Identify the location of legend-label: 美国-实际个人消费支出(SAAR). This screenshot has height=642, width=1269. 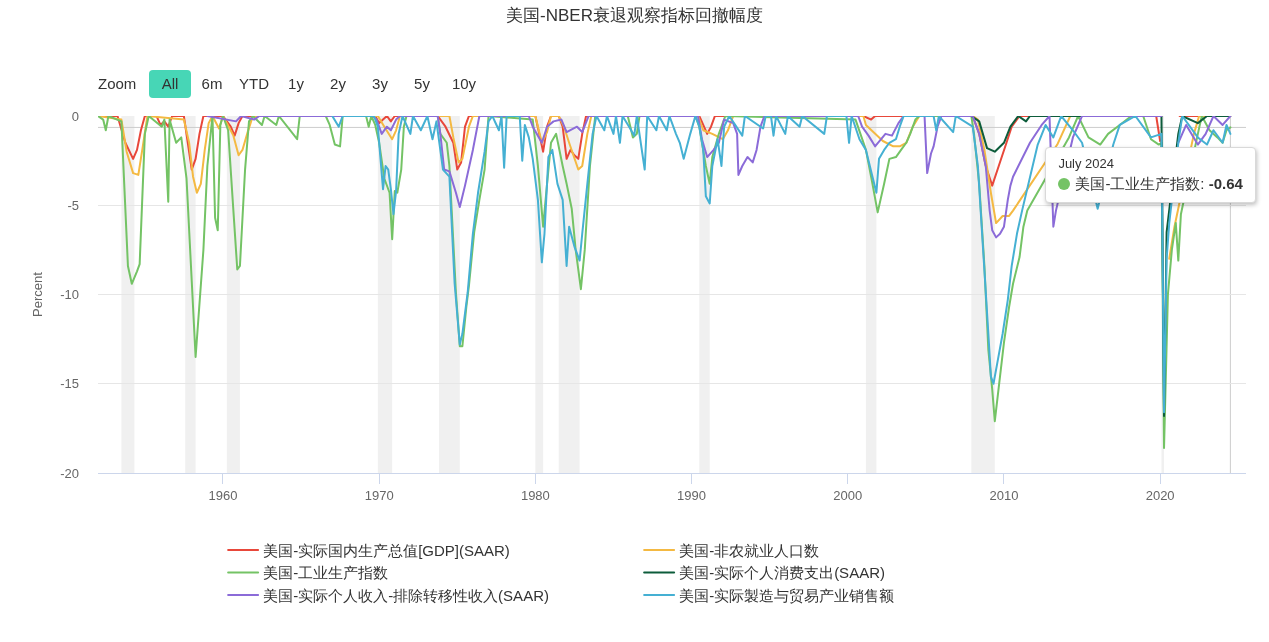
(782, 573).